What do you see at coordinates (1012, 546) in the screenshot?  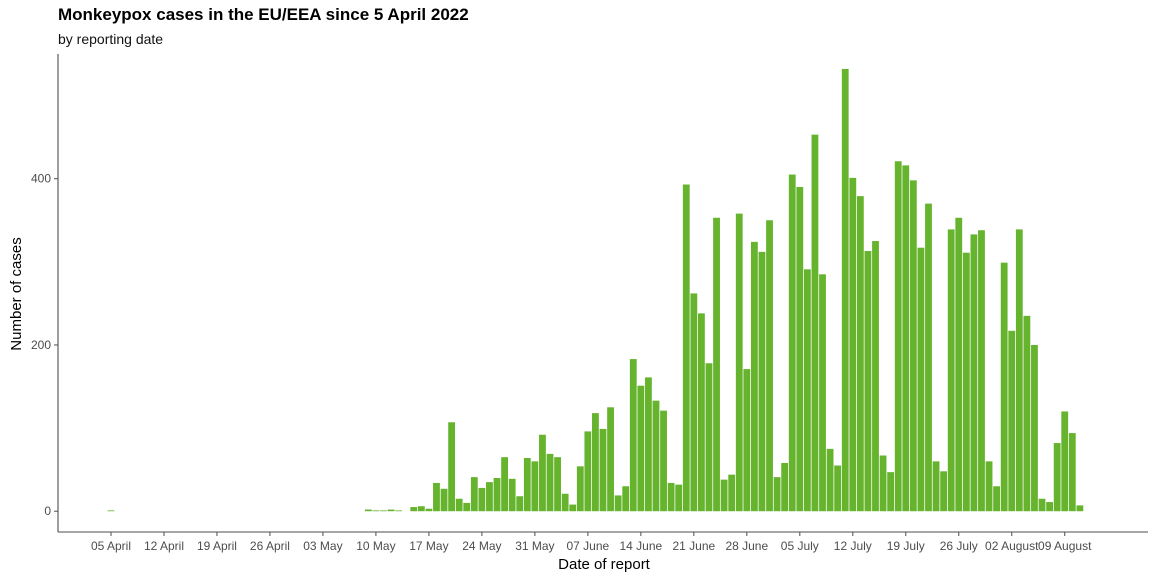 I see `x-tick-label: 02 August` at bounding box center [1012, 546].